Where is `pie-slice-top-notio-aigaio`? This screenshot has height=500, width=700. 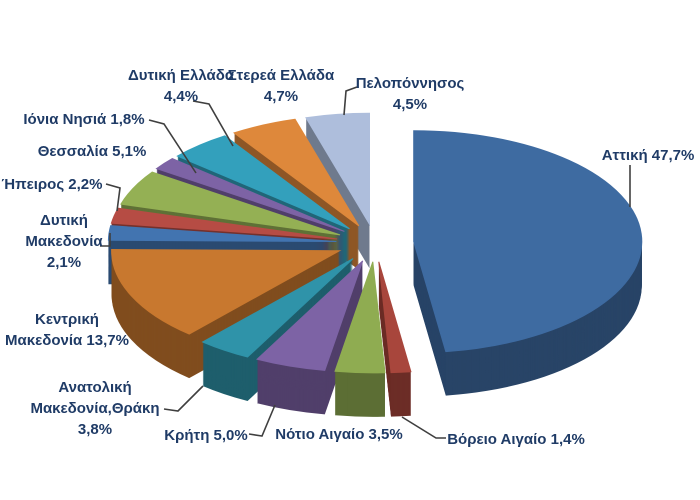
pie-slice-top-notio-aigaio is located at coordinates (360, 317).